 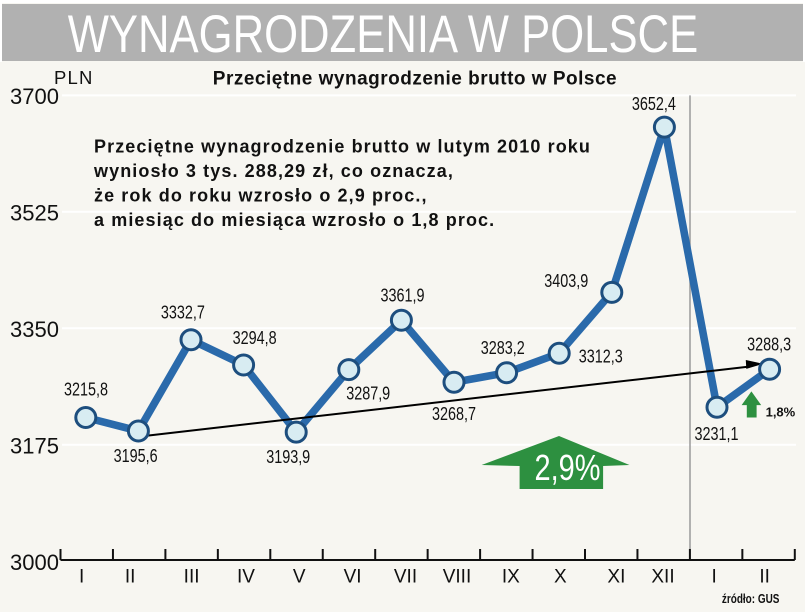 What do you see at coordinates (560, 576) in the screenshot?
I see `svg-text: X` at bounding box center [560, 576].